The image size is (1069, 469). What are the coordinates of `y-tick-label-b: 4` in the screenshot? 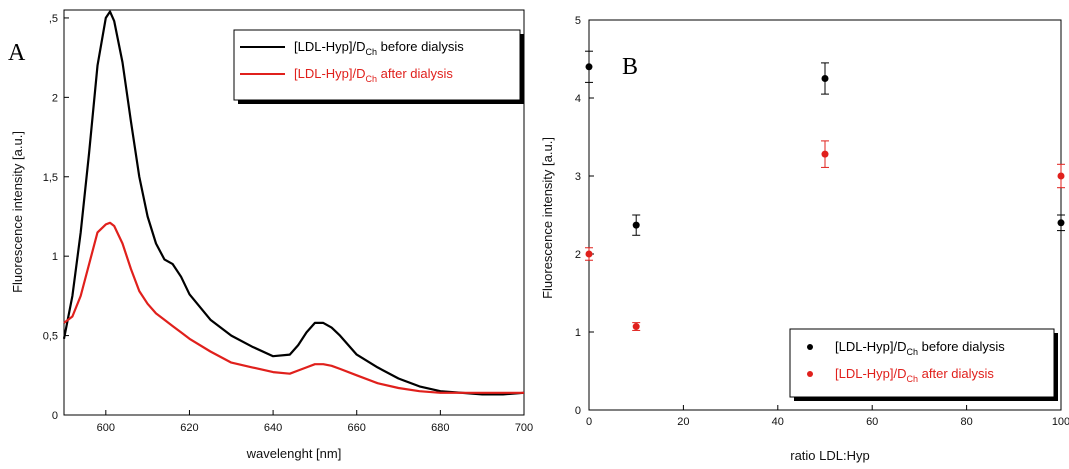 It's located at (578, 99).